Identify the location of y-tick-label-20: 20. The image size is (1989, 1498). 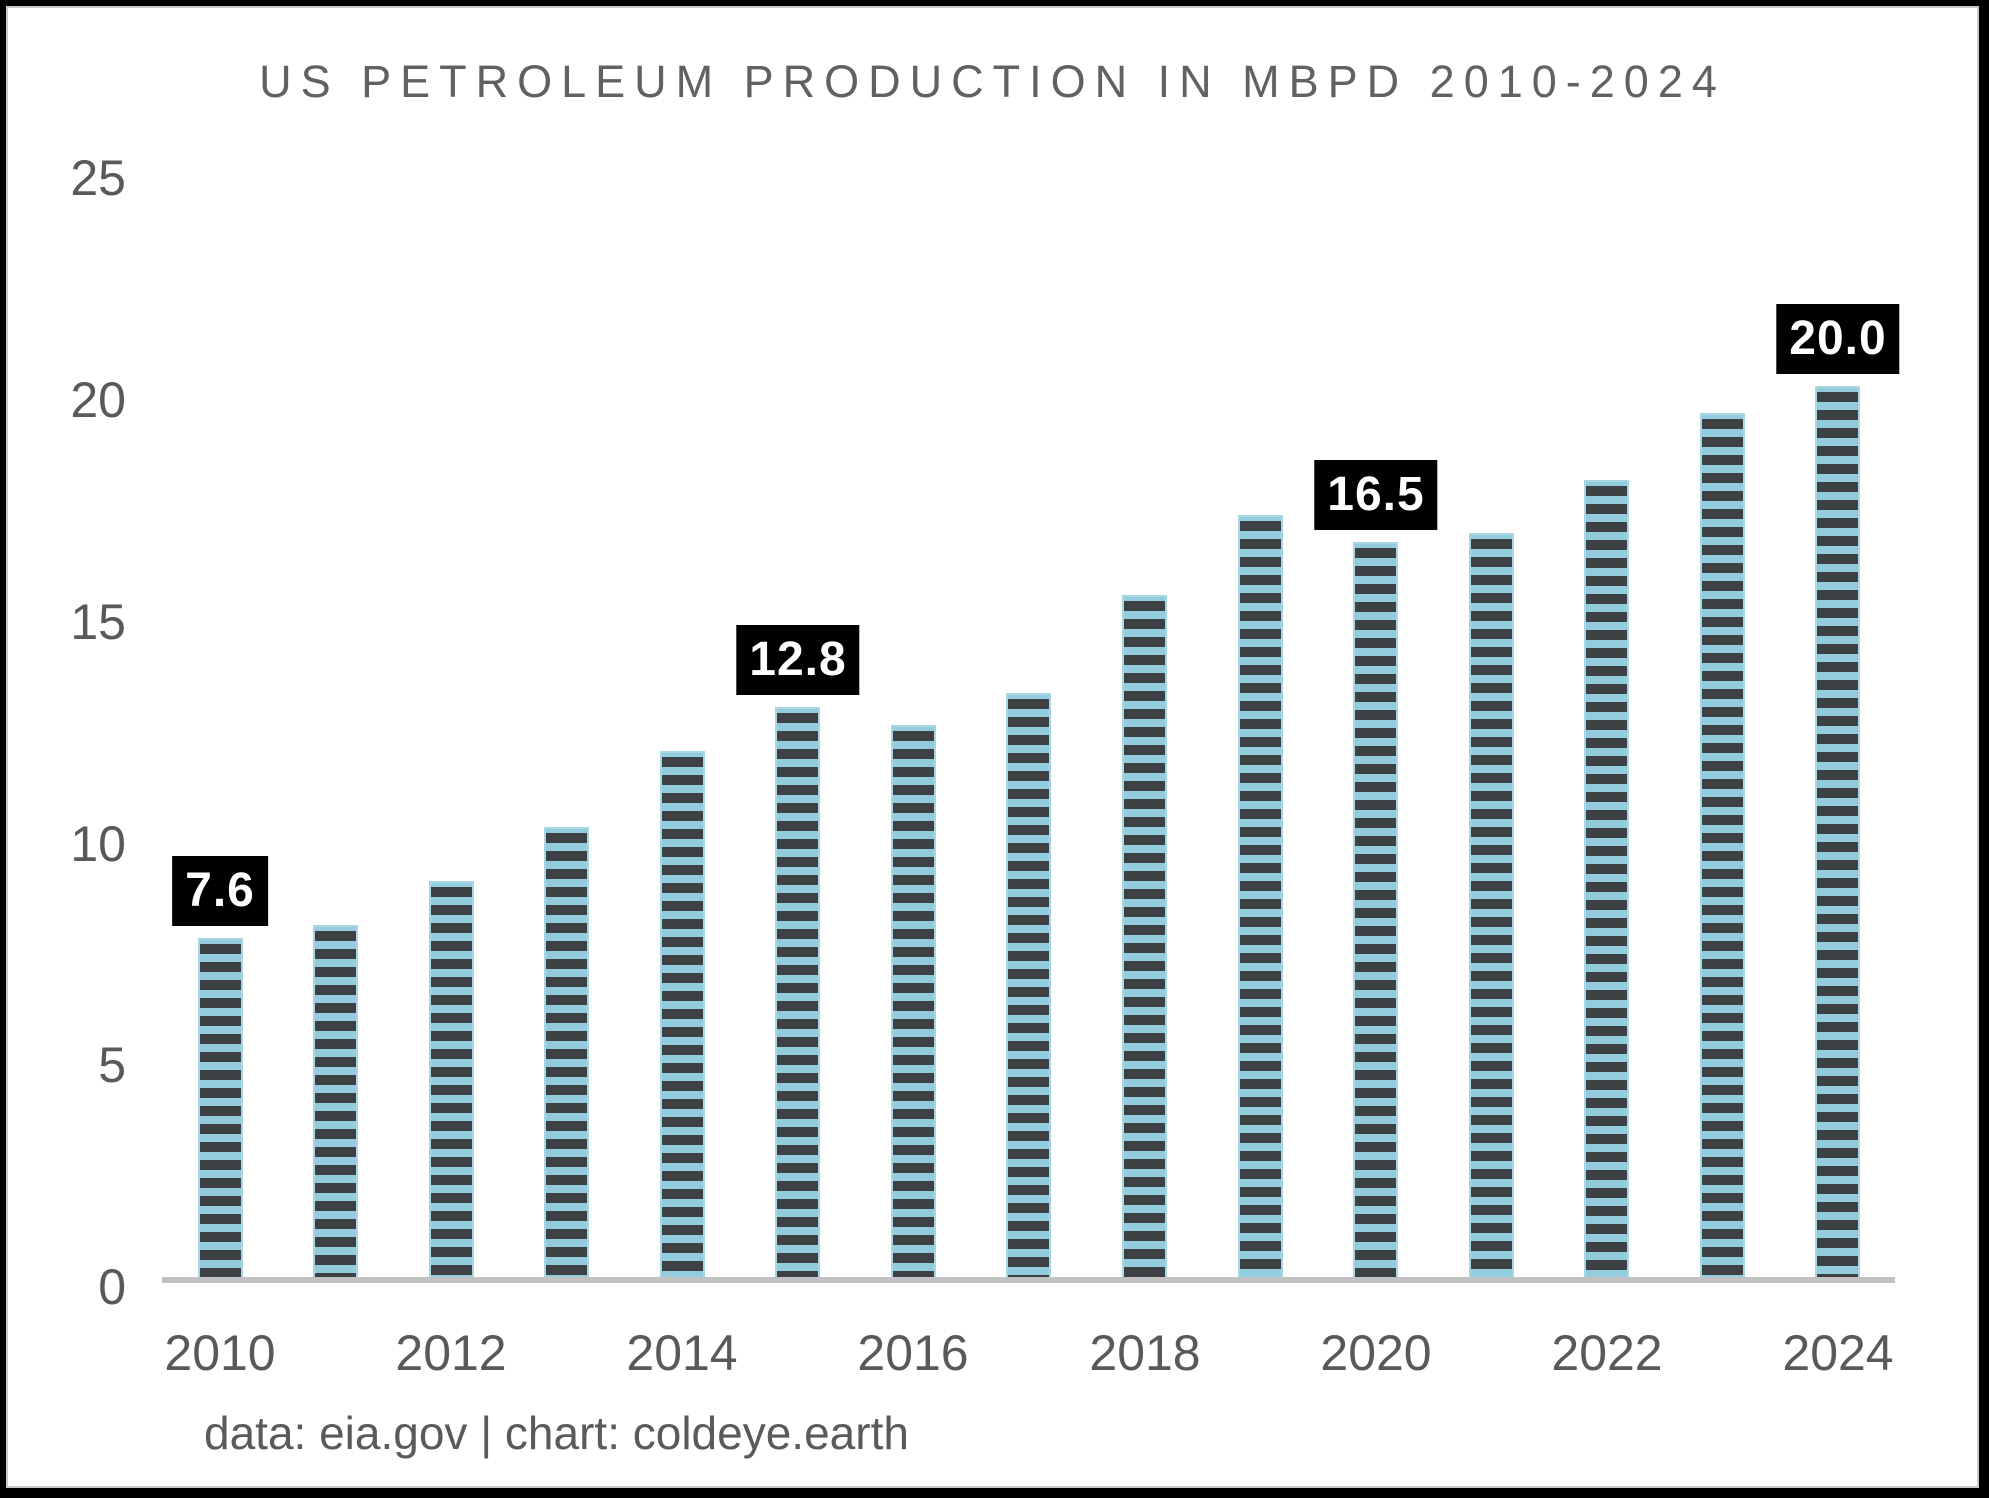
(98, 400).